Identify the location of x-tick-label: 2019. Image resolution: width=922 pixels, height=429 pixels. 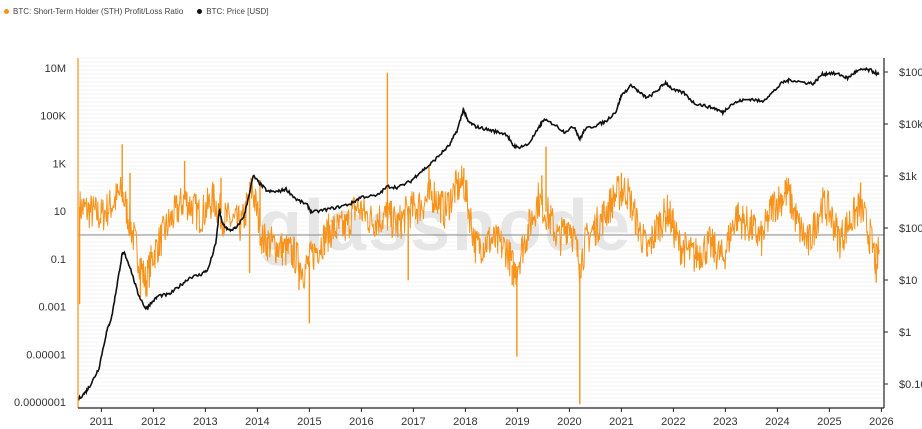
(517, 422).